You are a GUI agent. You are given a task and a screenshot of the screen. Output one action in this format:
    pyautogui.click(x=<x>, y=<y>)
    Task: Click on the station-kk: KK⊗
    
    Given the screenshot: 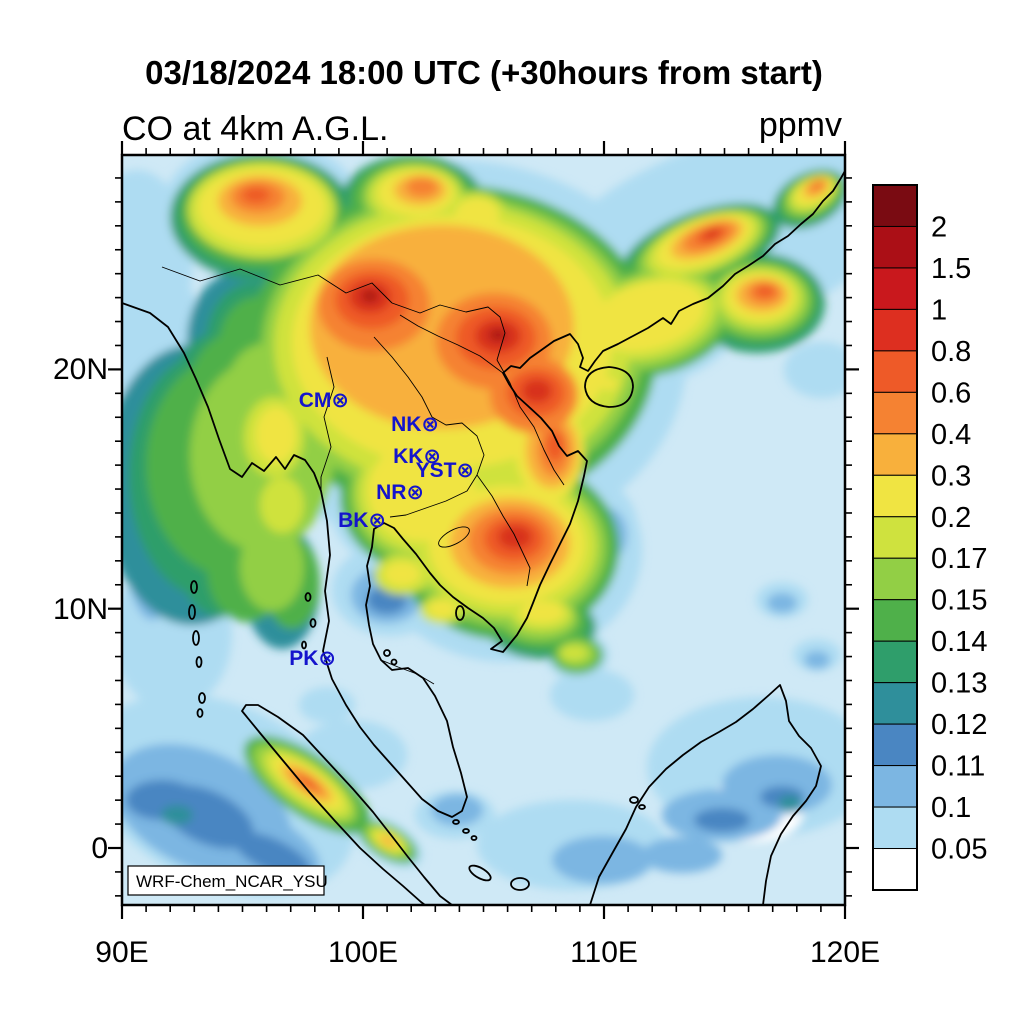 What is the action you would take?
    pyautogui.click(x=417, y=456)
    